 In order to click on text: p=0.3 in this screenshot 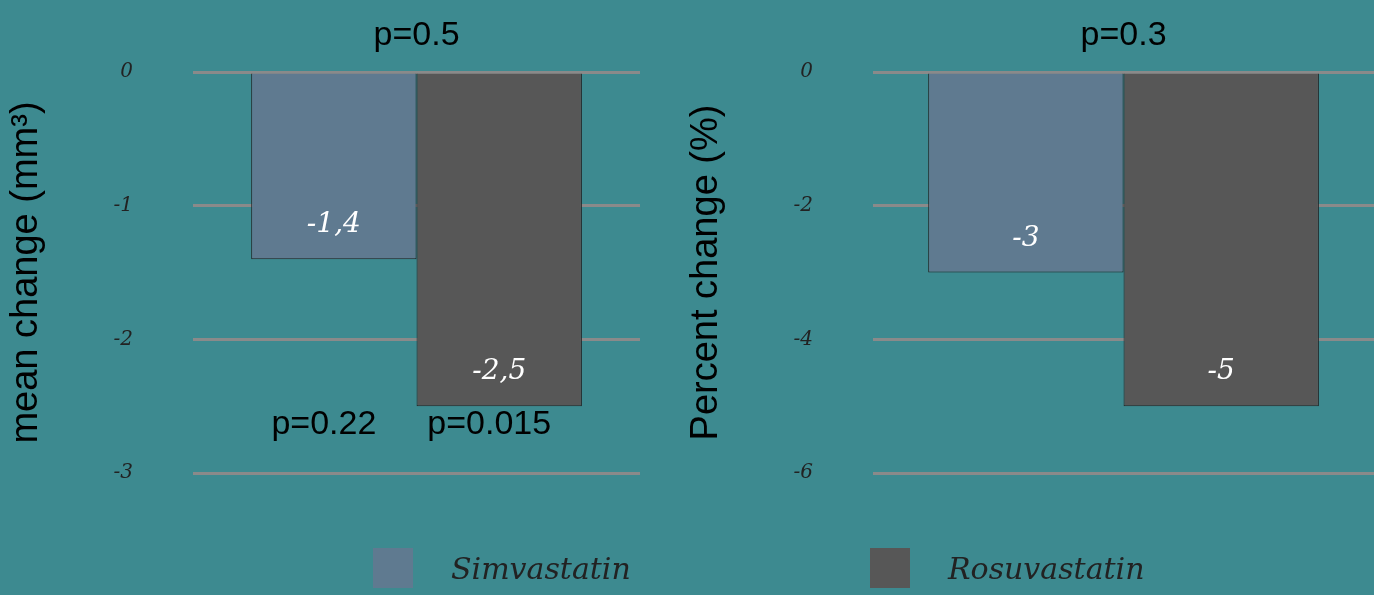, I will do `click(1123, 33)`.